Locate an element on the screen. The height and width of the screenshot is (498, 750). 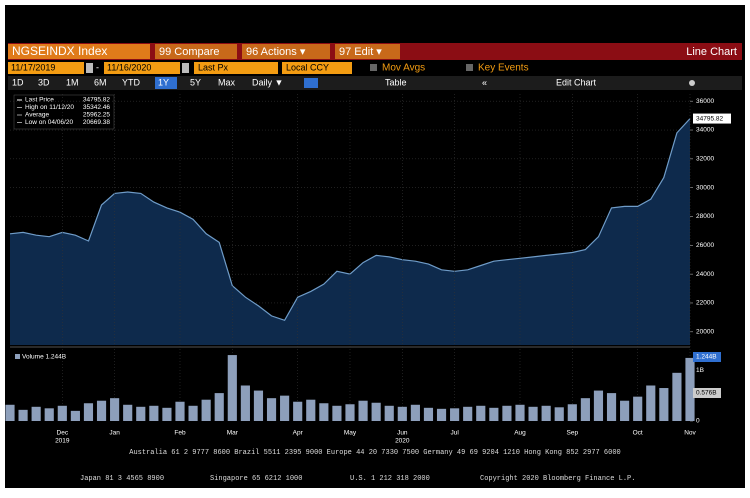
currency: Local CCY is located at coordinates (307, 67).